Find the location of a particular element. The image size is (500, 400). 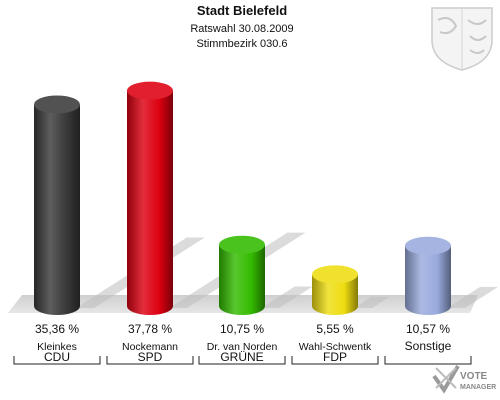

chart-subtitle-line-1: Ratswahl 30.08.2009 is located at coordinates (241, 29).